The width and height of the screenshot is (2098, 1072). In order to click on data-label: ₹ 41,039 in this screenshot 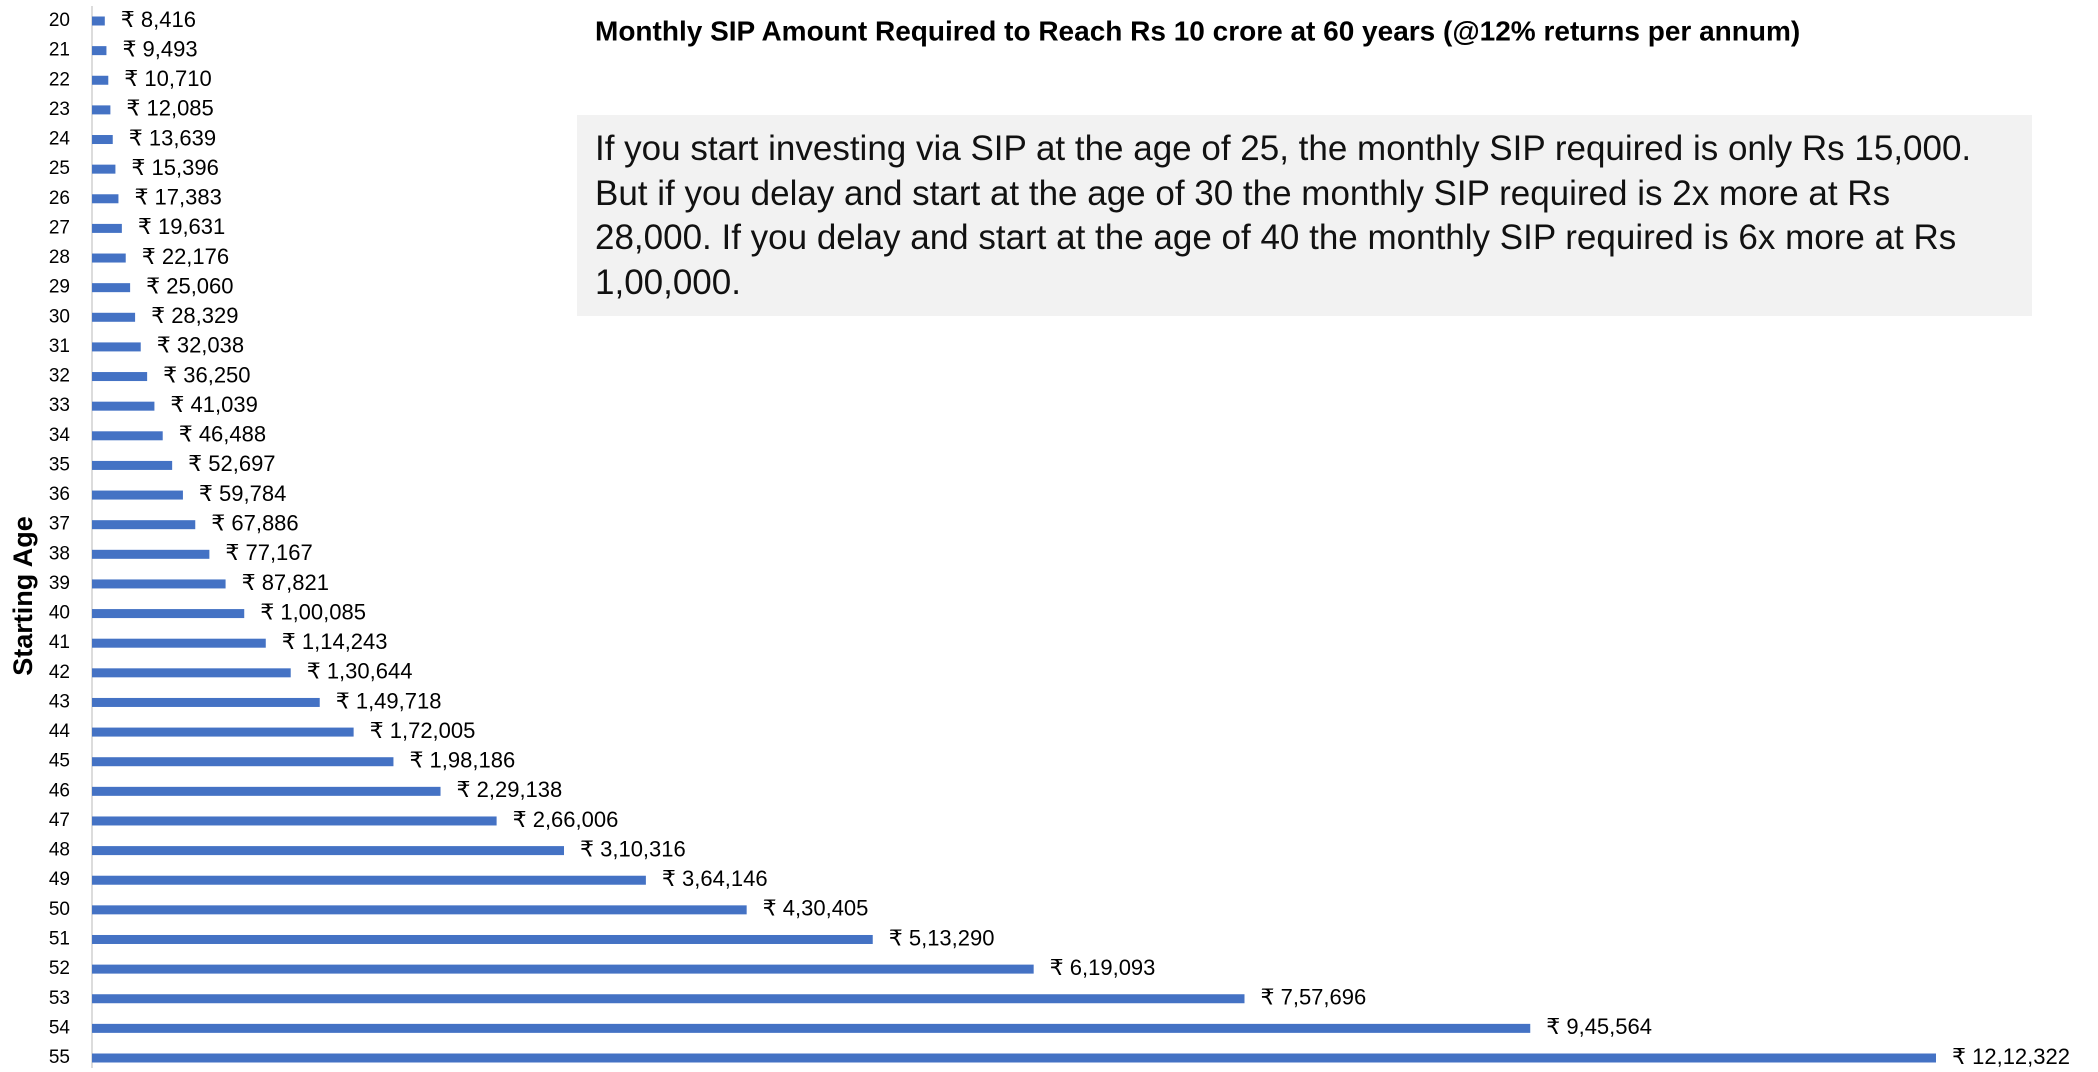, I will do `click(213, 404)`.